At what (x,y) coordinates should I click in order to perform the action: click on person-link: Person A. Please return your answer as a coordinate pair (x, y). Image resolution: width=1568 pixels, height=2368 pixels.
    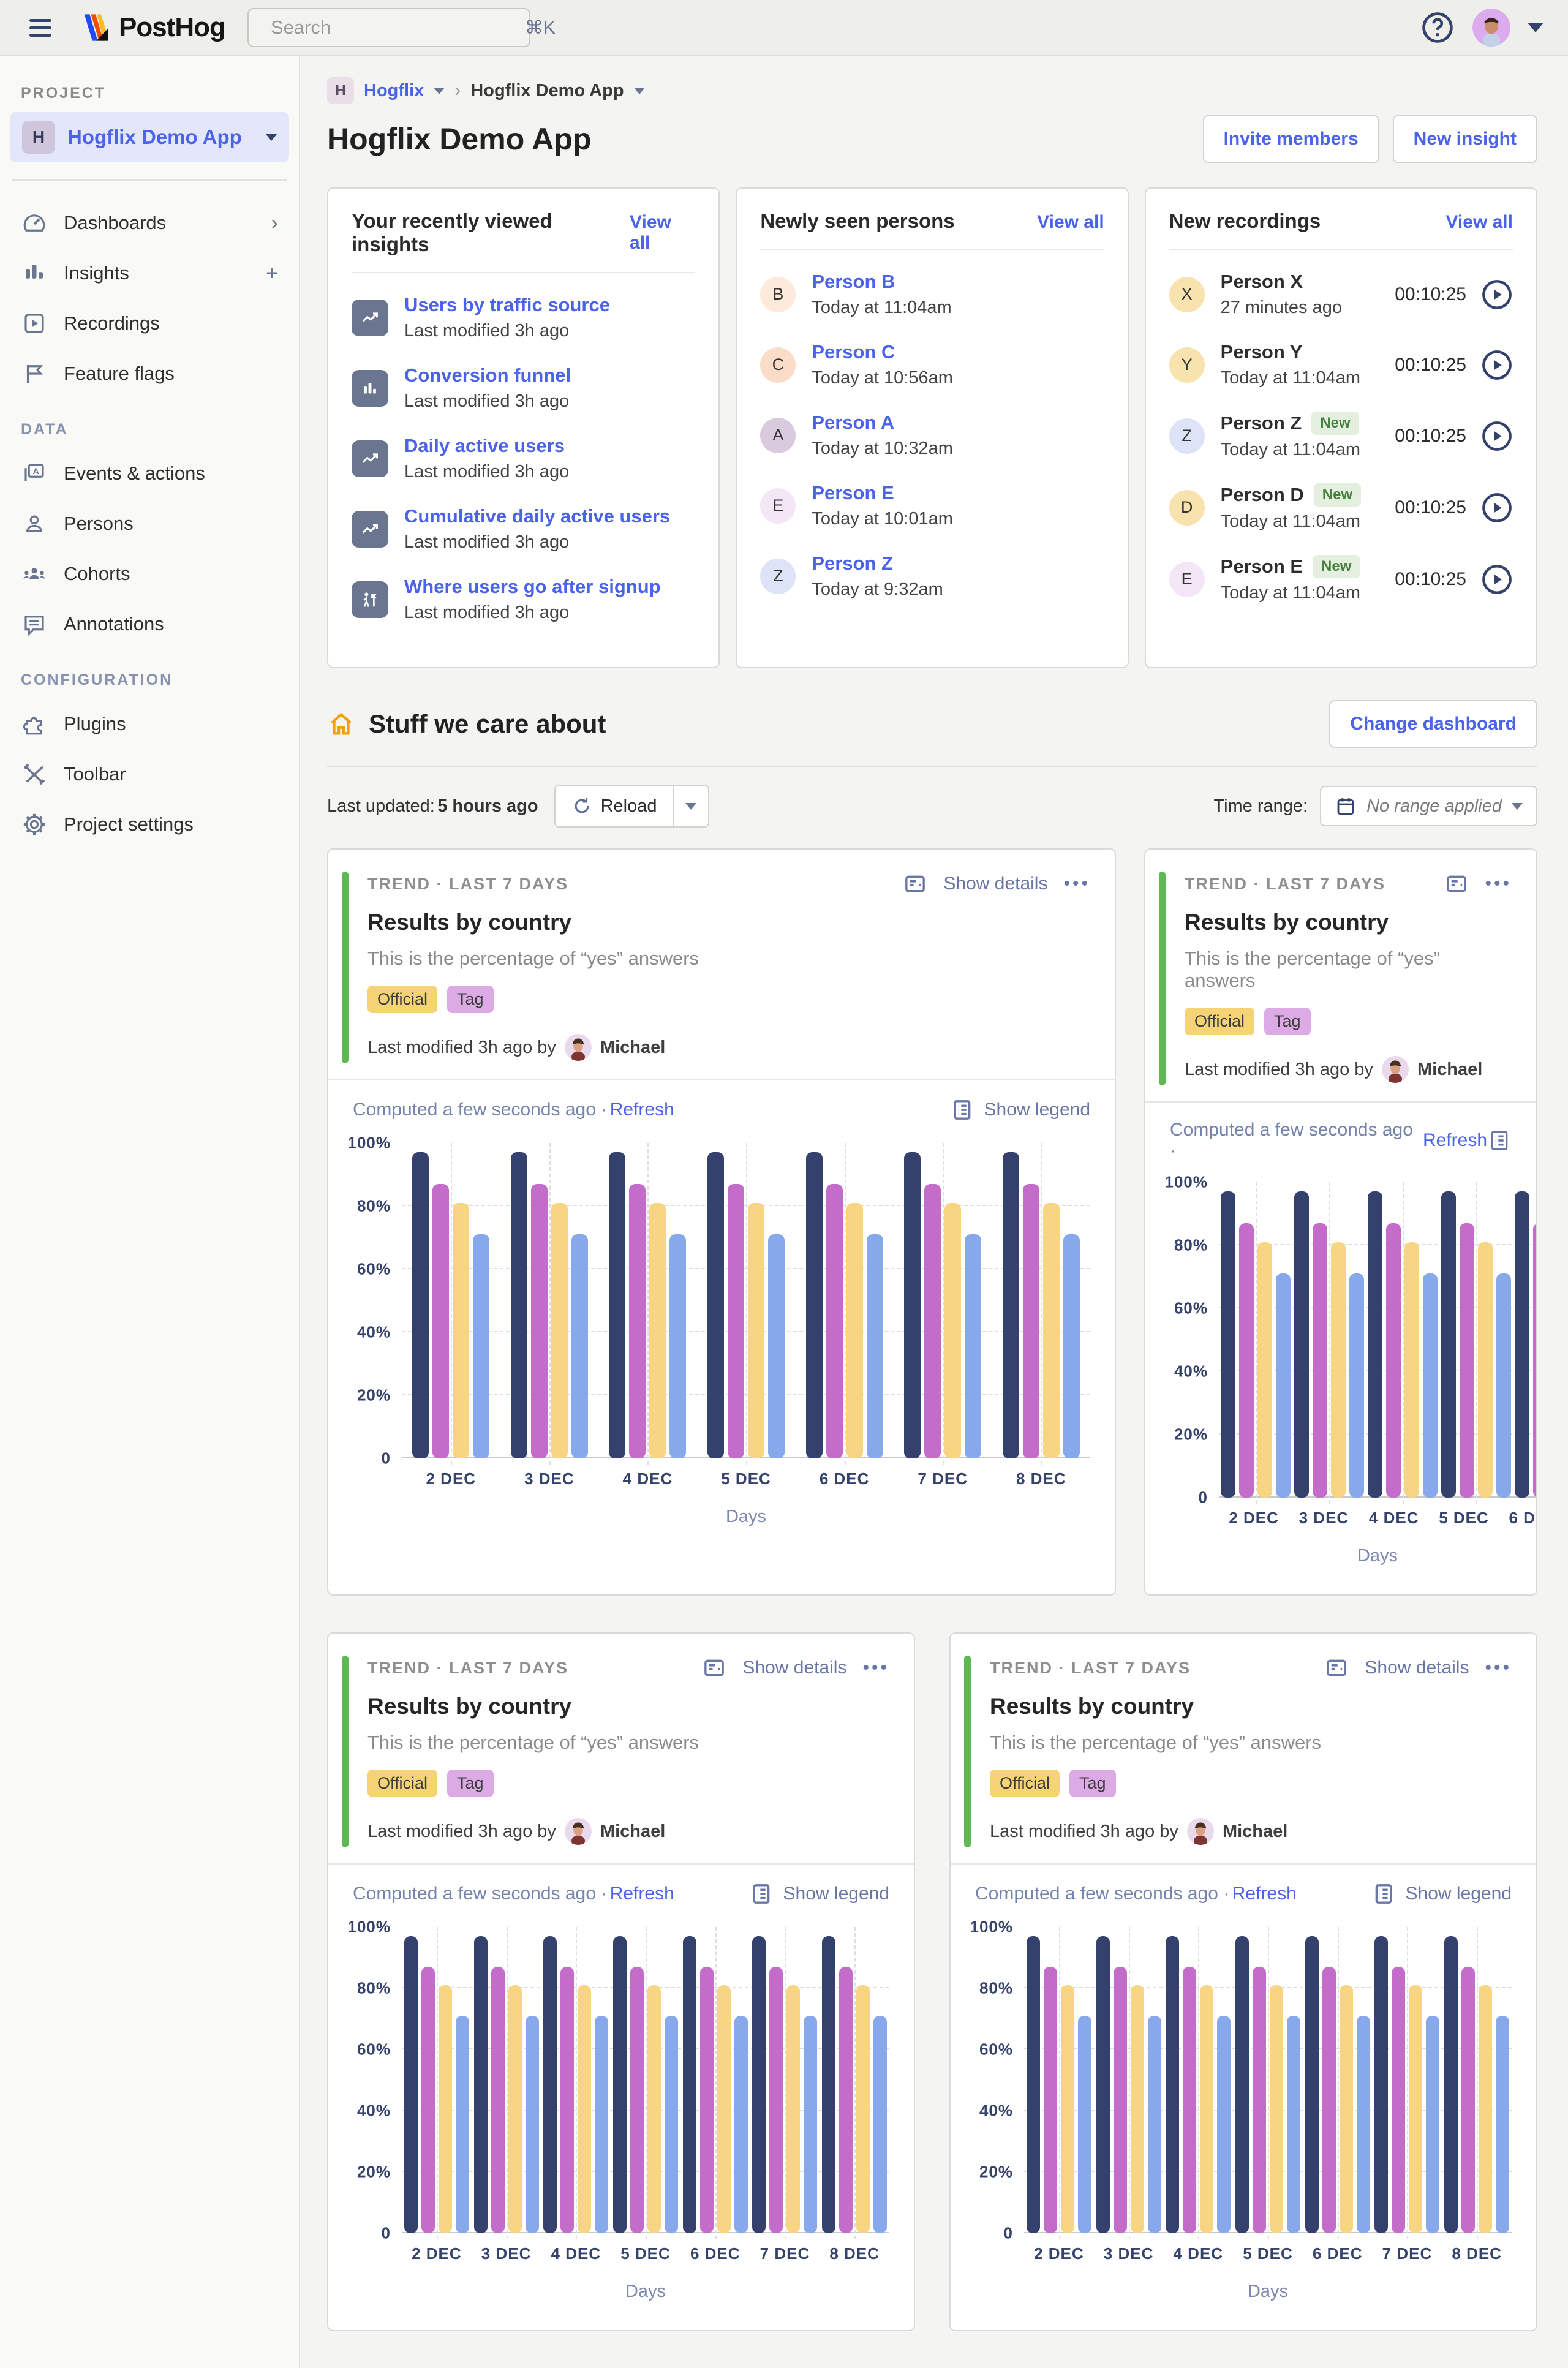
    Looking at the image, I should click on (854, 422).